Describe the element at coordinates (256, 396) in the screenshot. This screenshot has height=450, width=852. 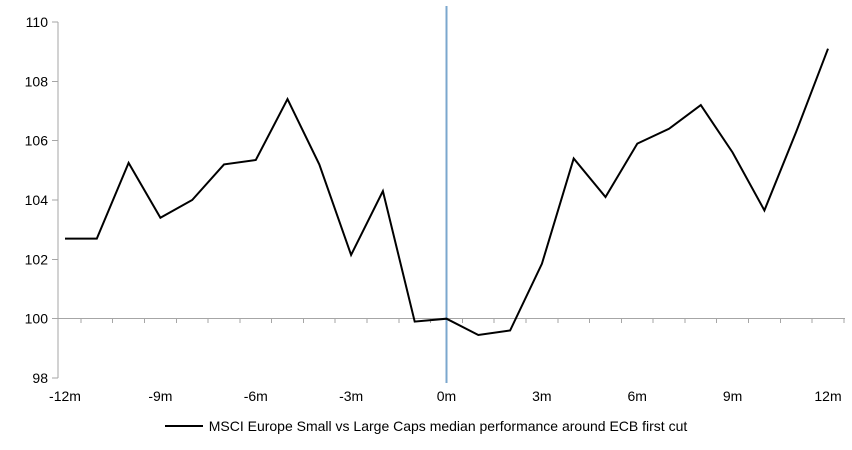
I see `x-tick-label: -6m` at that location.